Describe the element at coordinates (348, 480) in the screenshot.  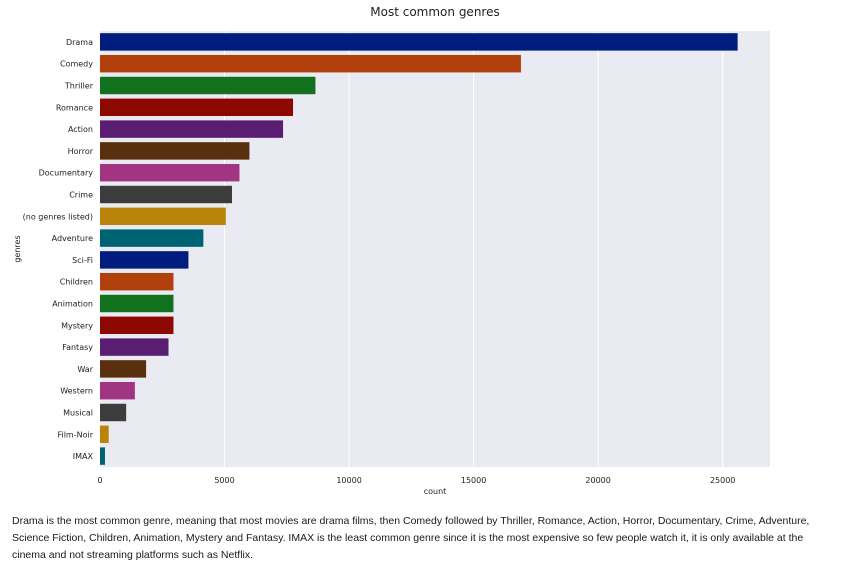
I see `x-tick-label: 10000` at that location.